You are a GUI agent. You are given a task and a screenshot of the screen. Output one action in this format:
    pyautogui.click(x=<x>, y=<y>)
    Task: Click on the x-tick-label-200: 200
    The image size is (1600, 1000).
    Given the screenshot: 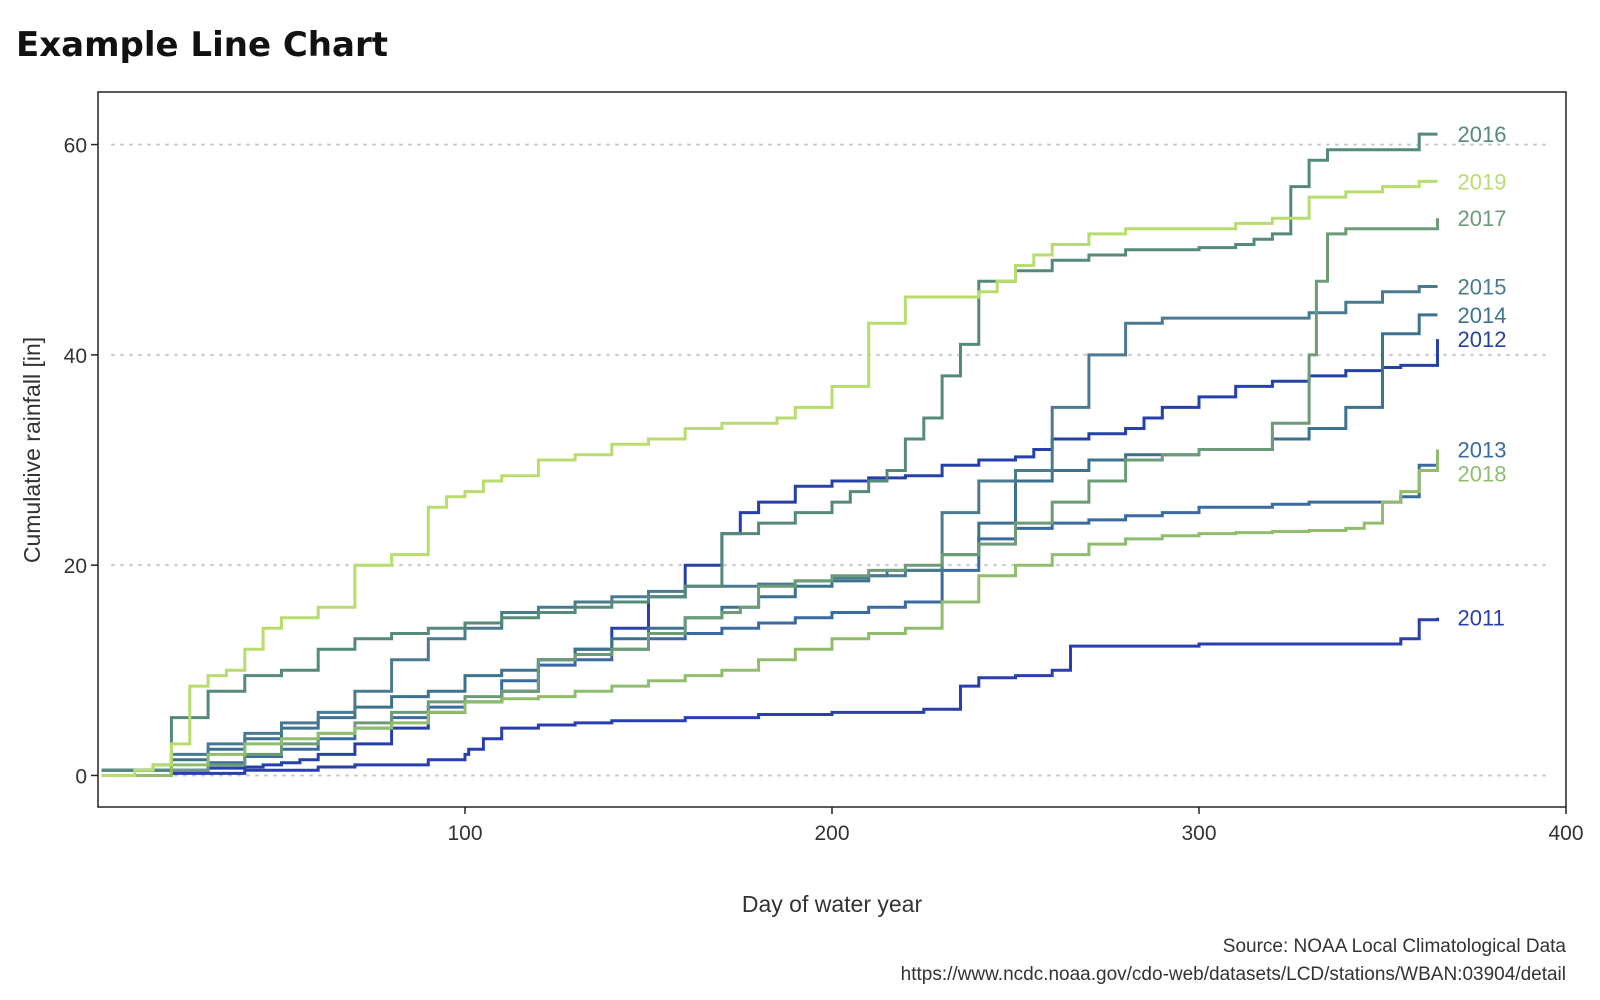 What is the action you would take?
    pyautogui.click(x=831, y=833)
    